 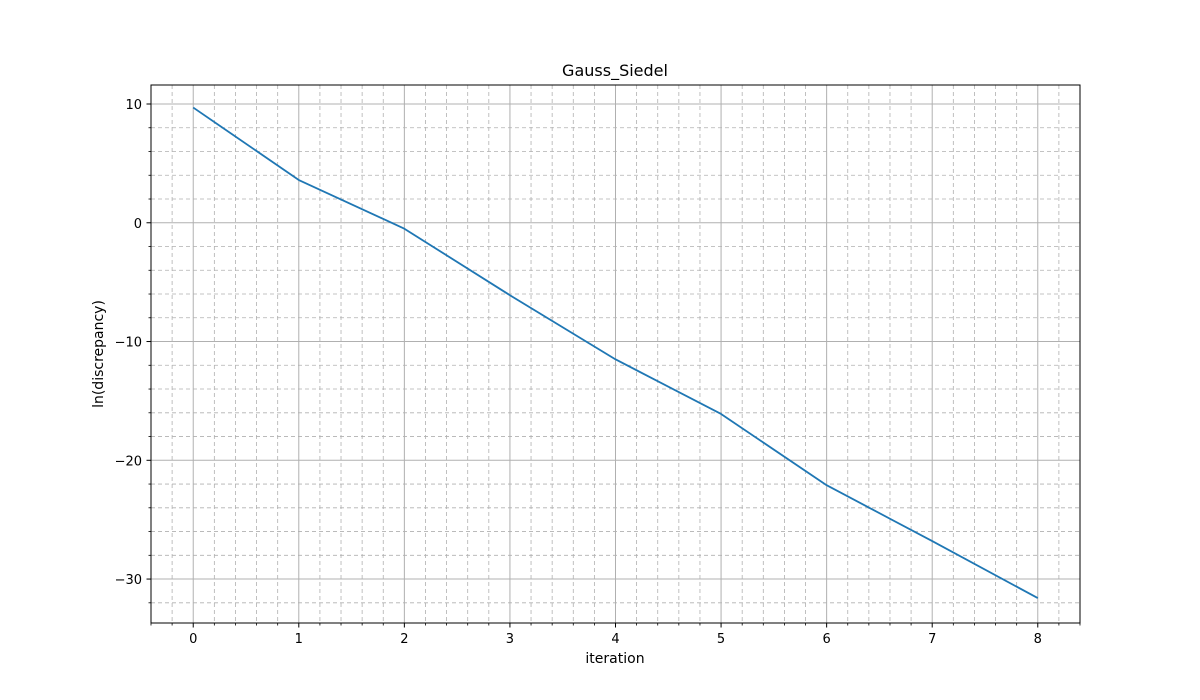 I want to click on y-tick-label: −30, so click(x=128, y=580).